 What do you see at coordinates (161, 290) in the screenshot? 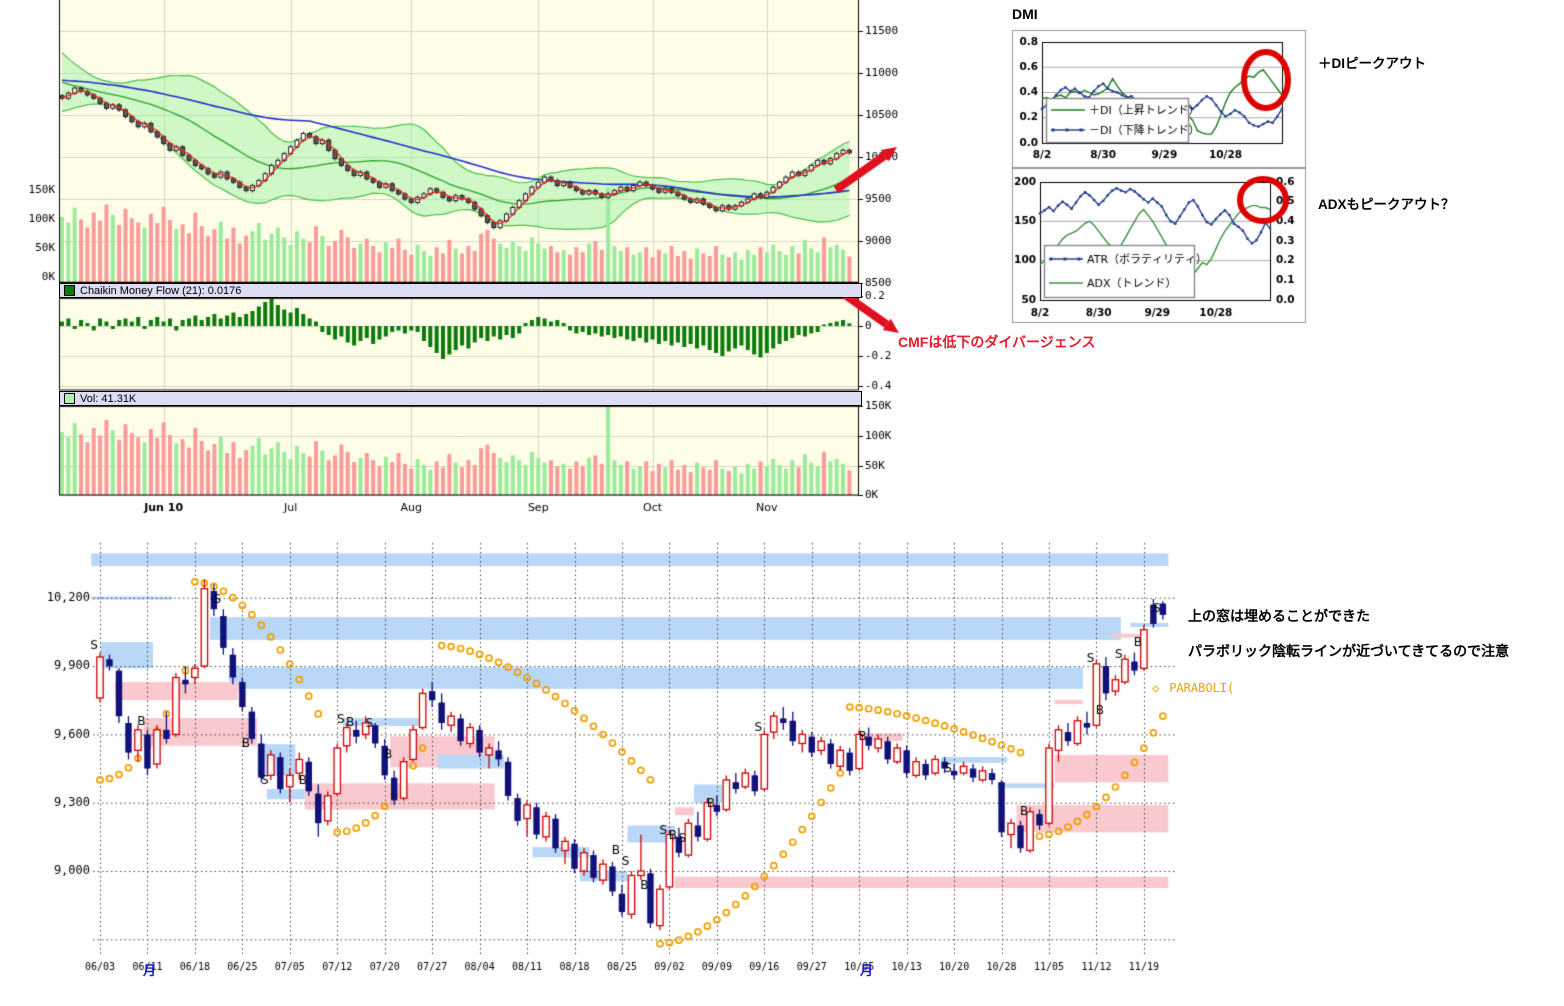
I see `cmf-panel-label: Chaikin Money Flow (21): 0.0176` at bounding box center [161, 290].